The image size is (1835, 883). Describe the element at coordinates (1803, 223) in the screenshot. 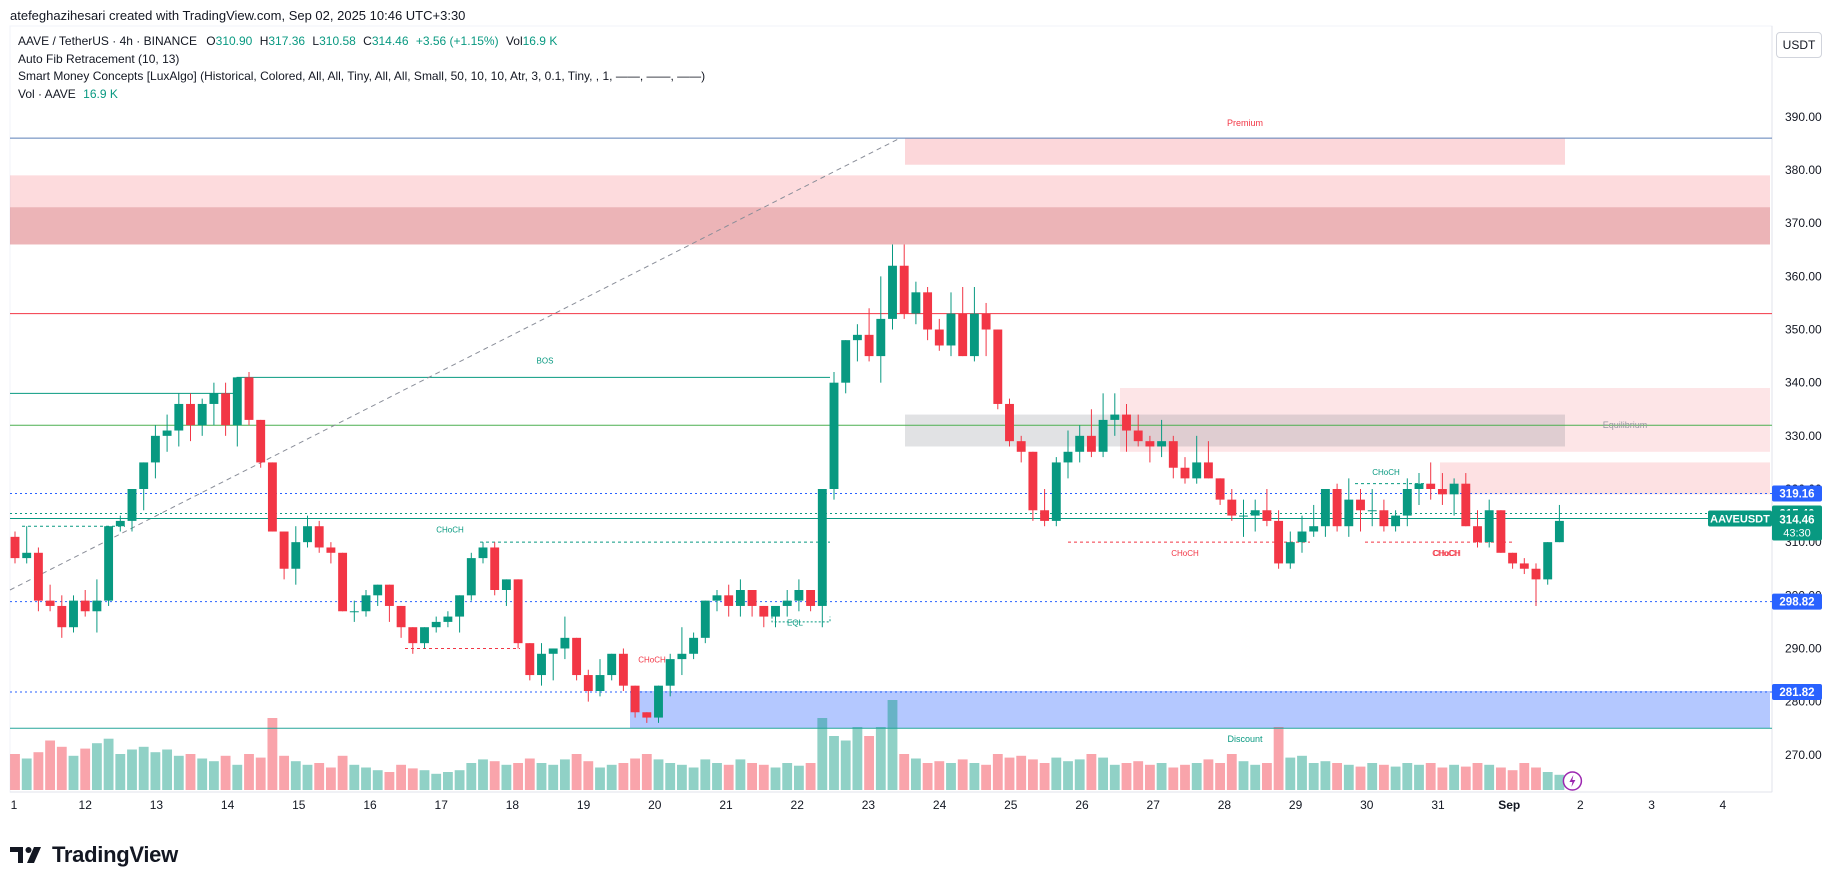

I see `y-tick-label: 370.00` at that location.